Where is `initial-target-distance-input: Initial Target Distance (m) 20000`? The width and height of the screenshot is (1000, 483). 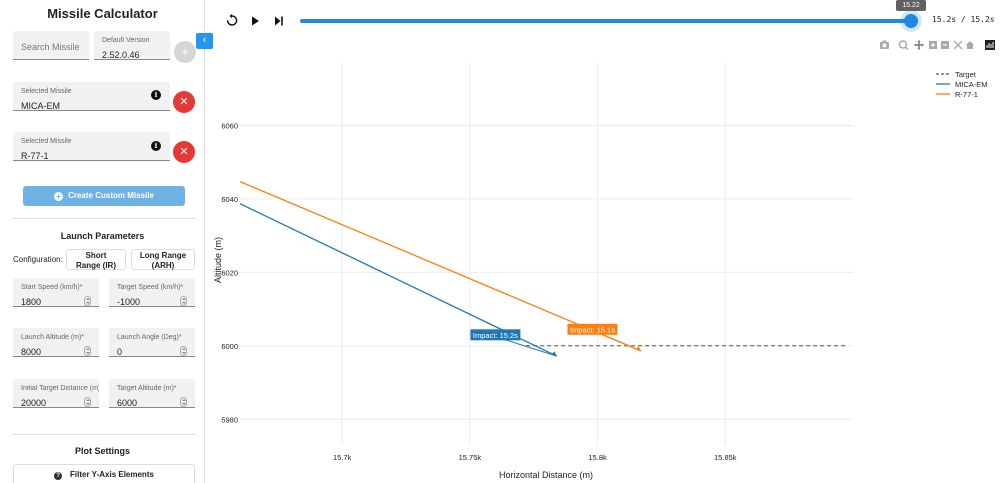 initial-target-distance-input: Initial Target Distance (m) 20000 is located at coordinates (56, 393).